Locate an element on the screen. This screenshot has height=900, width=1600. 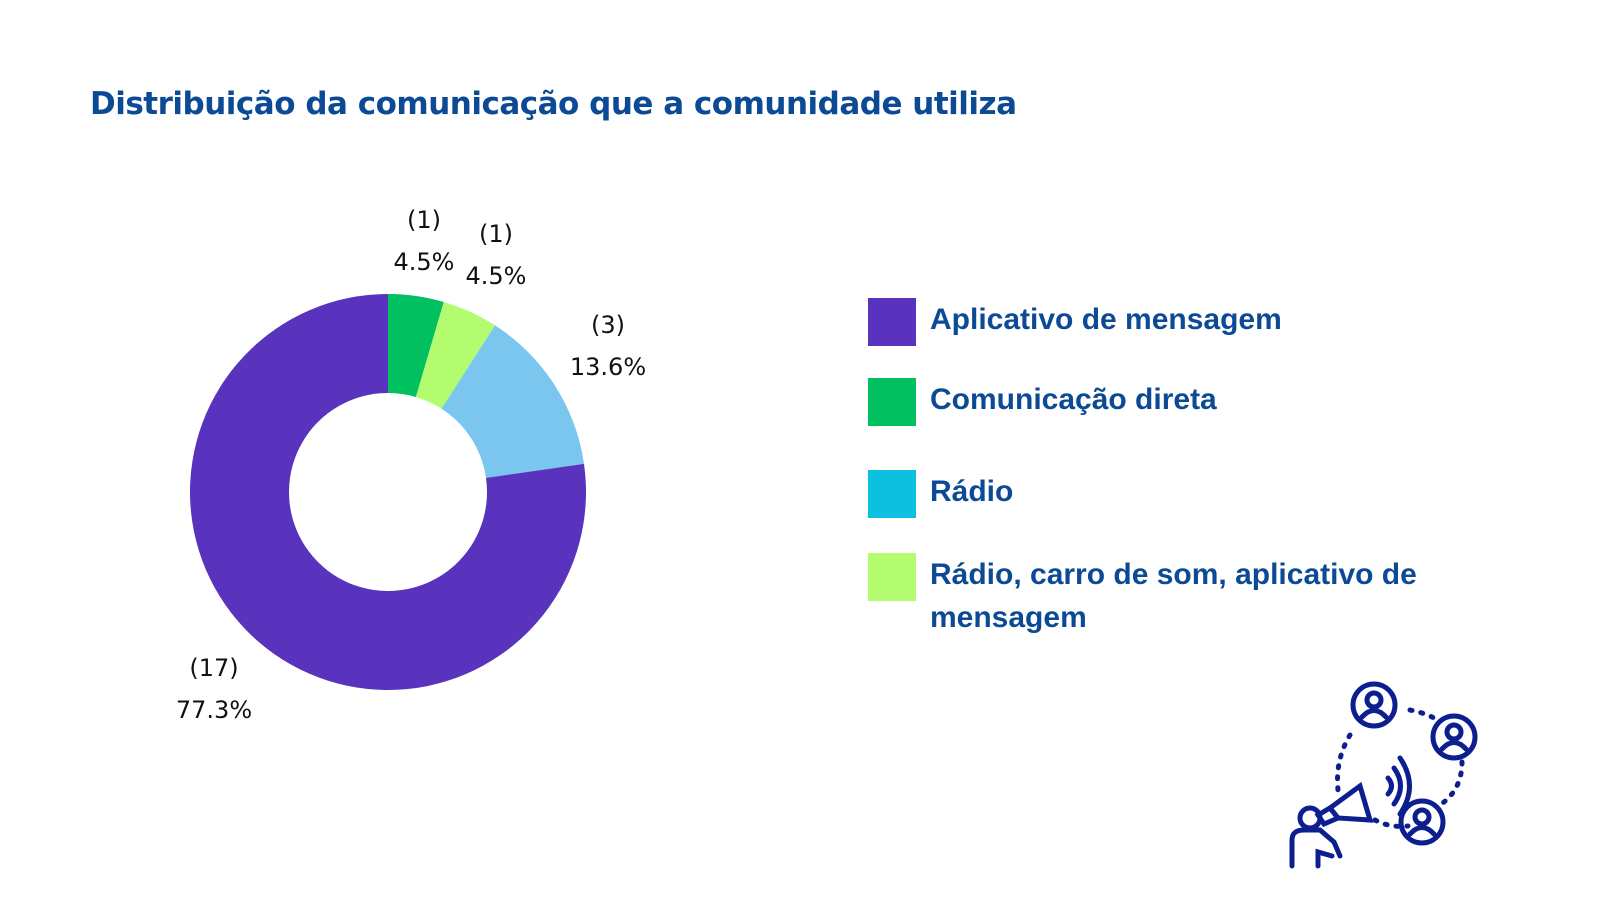
legend-label: Aplicativo de mensagem is located at coordinates (1106, 319).